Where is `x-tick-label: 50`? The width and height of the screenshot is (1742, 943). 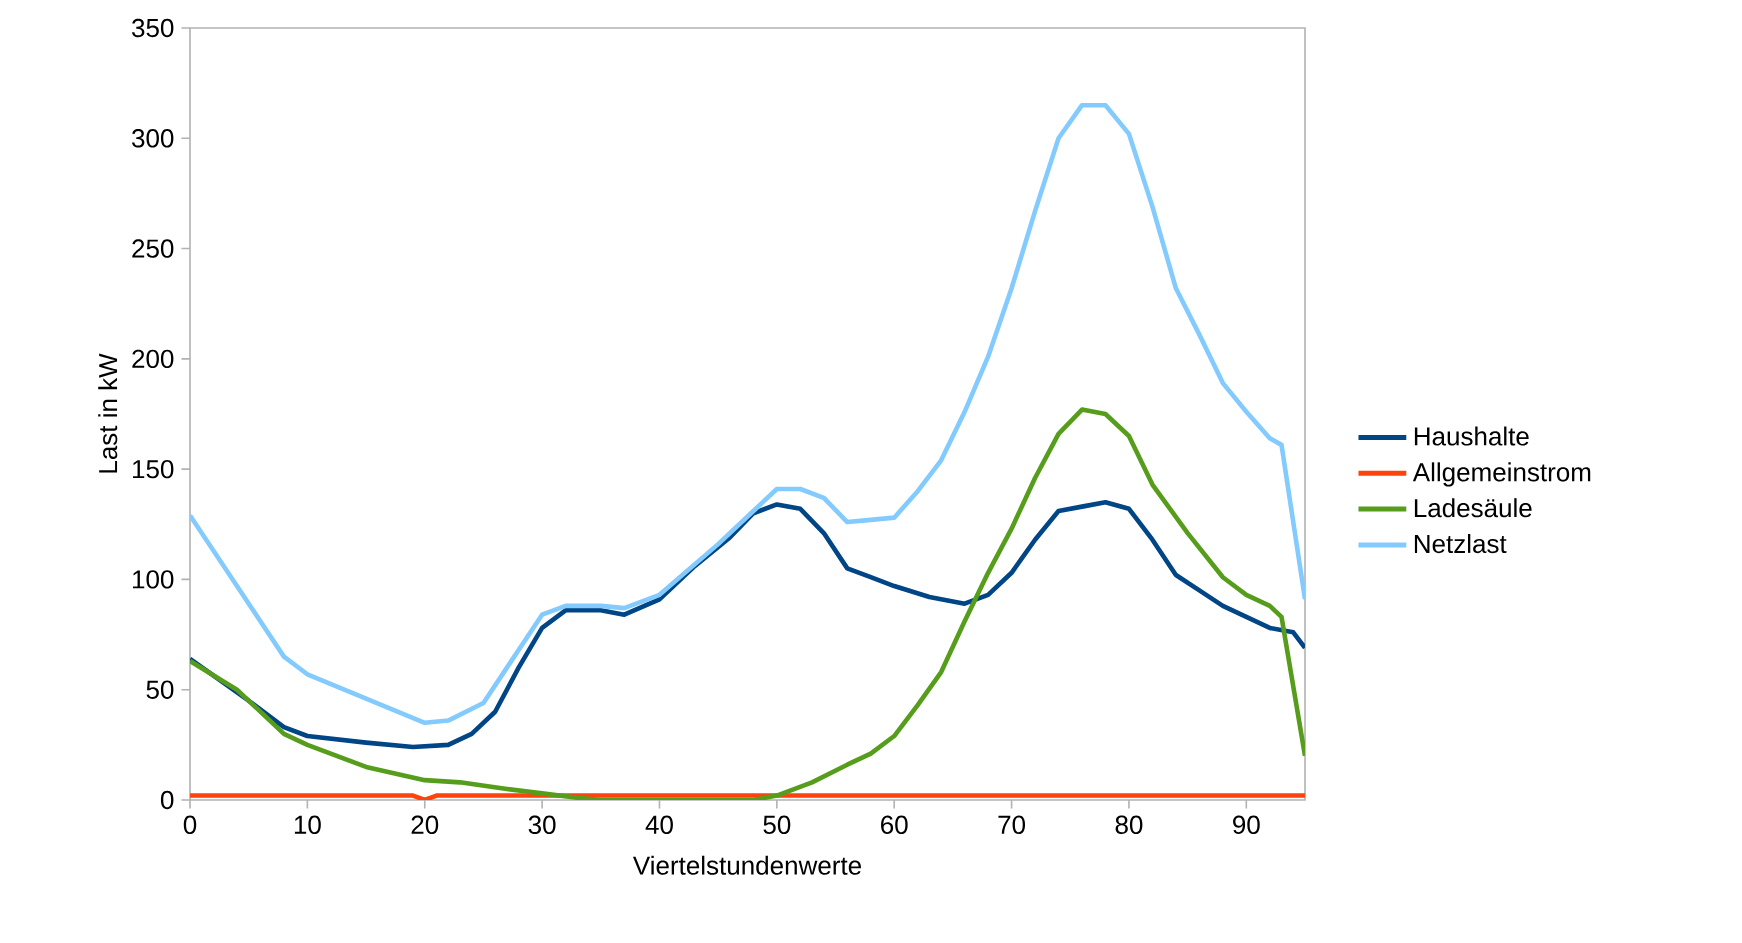
x-tick-label: 50 is located at coordinates (777, 824).